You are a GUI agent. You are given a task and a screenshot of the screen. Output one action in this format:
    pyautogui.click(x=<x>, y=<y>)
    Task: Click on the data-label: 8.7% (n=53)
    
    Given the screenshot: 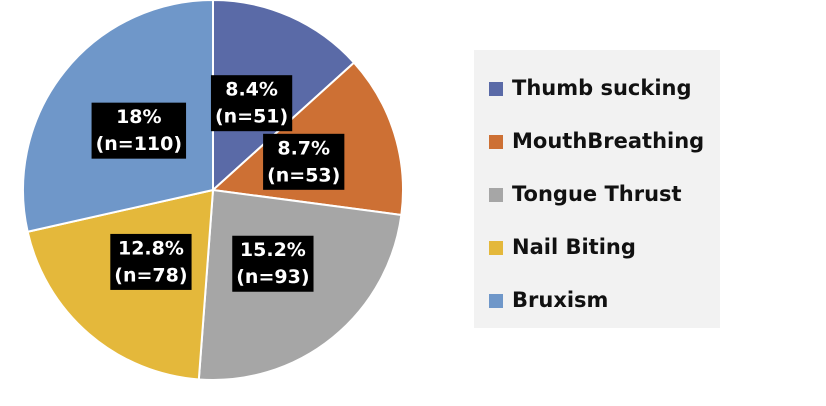 What is the action you would take?
    pyautogui.click(x=304, y=161)
    